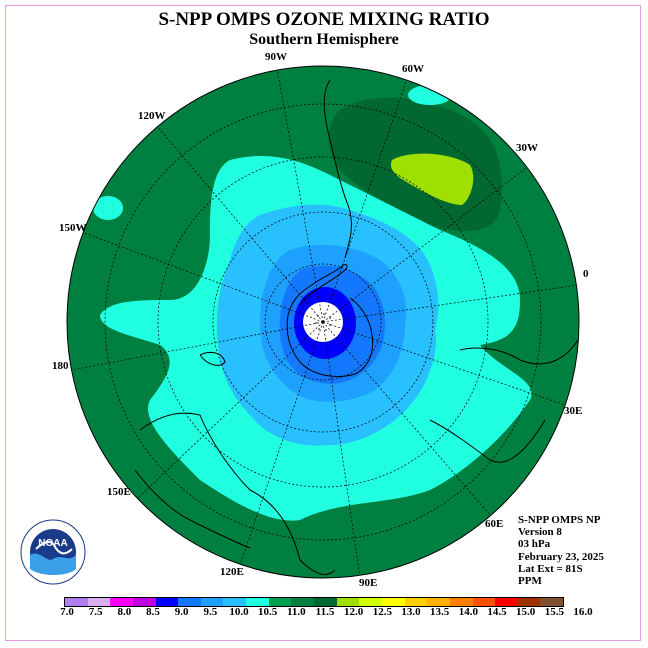 This screenshot has height=648, width=648. What do you see at coordinates (67, 612) in the screenshot?
I see `colorbar-tick-label: 7.0` at bounding box center [67, 612].